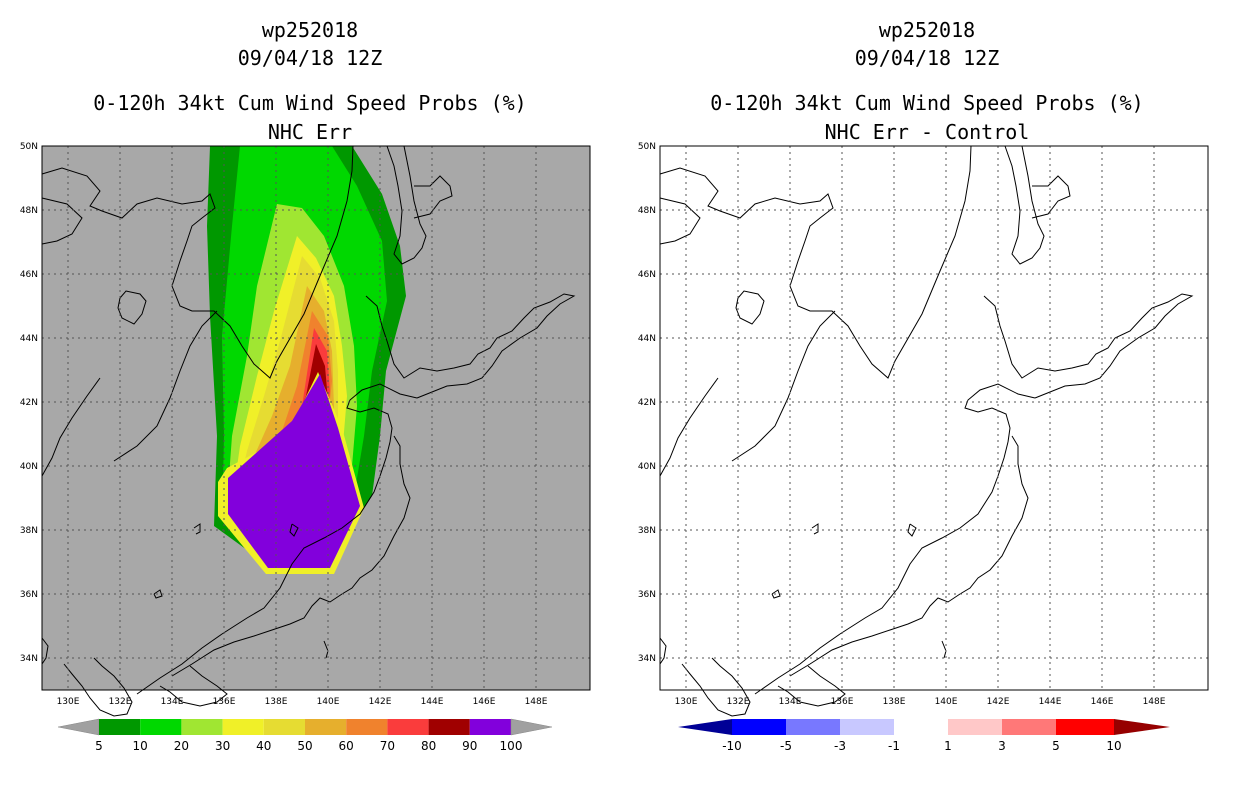 This screenshot has width=1236, height=800. I want to click on left-colorbar: 5 10 20 30 40 50 60 70 80 90 100, so click(305, 735).